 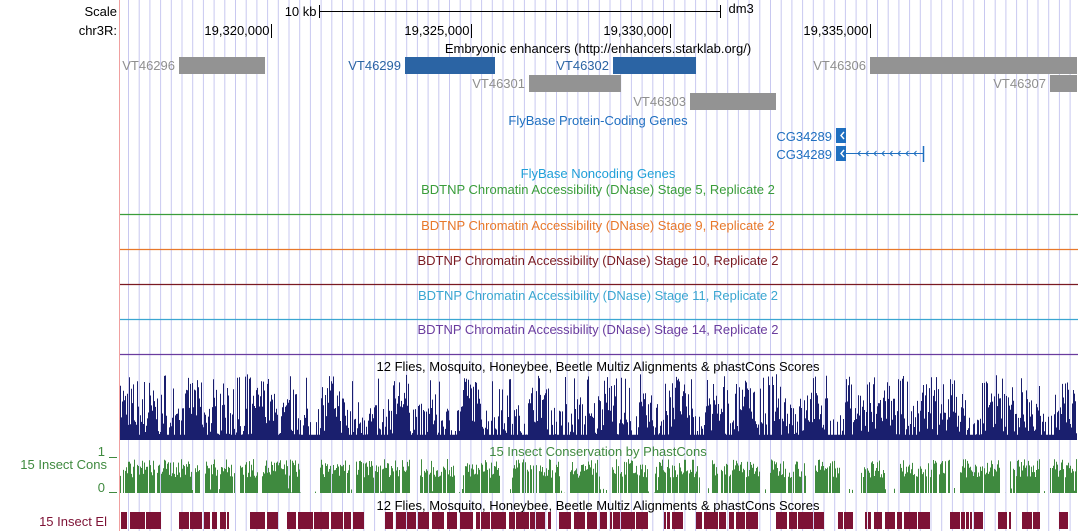 I want to click on enhancer-label: VT46302, so click(x=582, y=65).